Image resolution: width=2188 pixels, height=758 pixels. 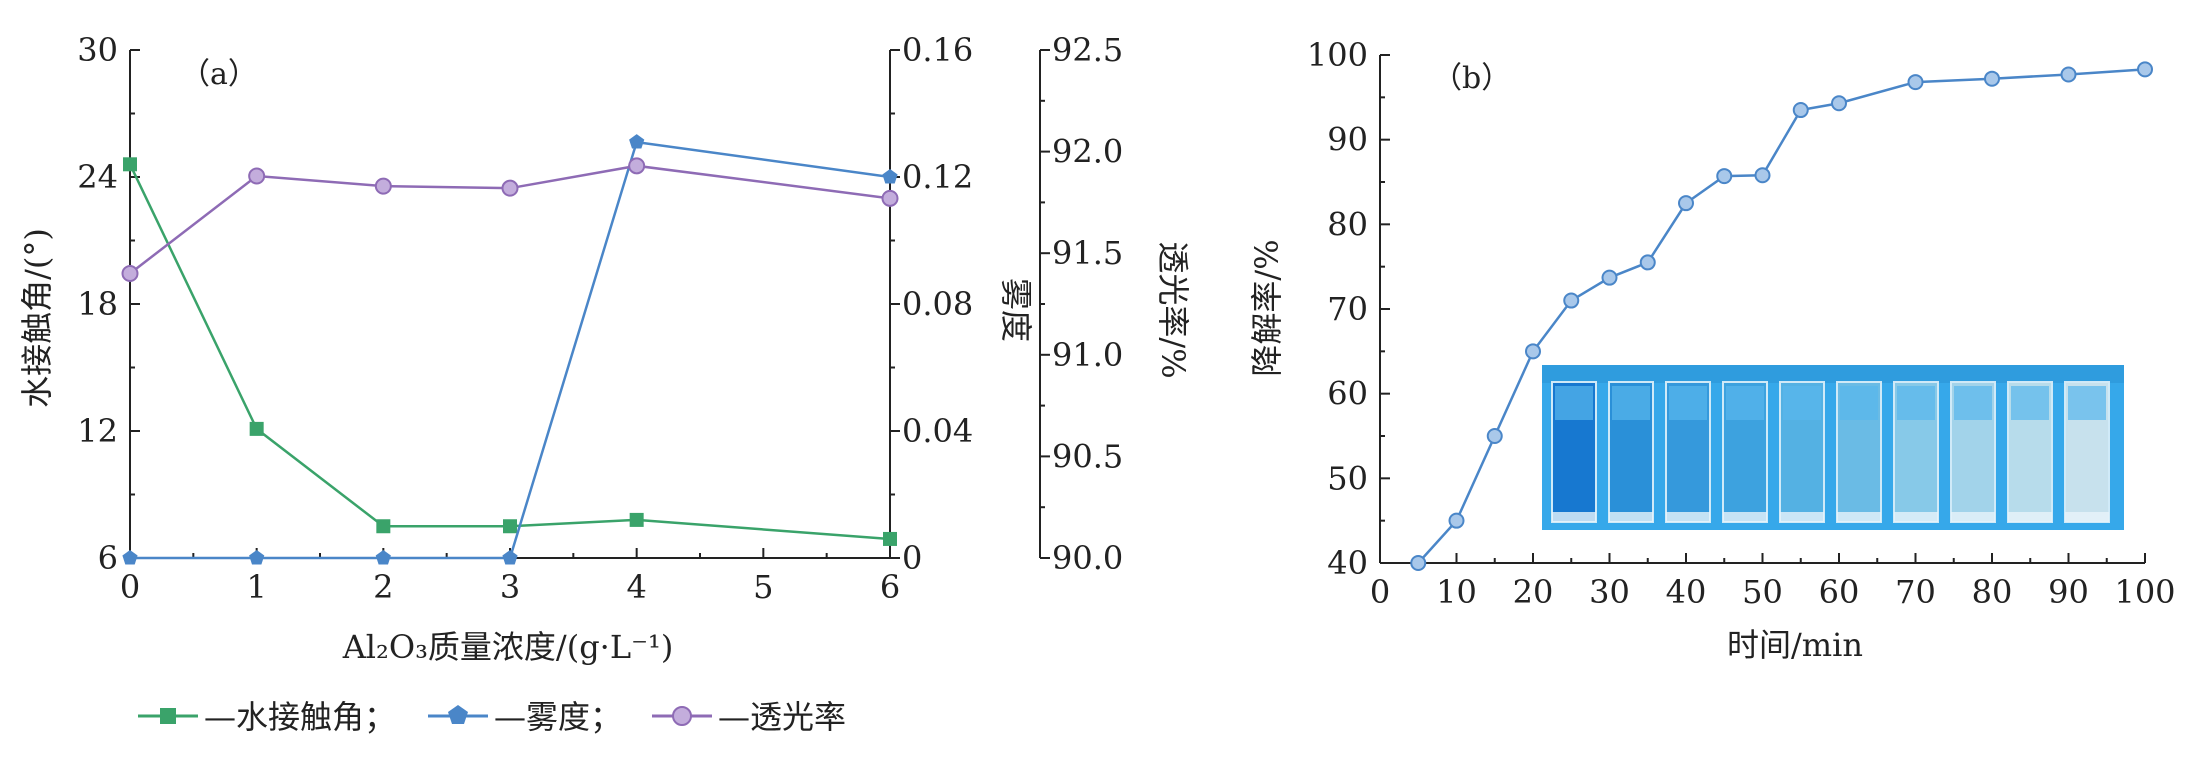 What do you see at coordinates (130, 587) in the screenshot?
I see `panel-a-x-tick-label: 0` at bounding box center [130, 587].